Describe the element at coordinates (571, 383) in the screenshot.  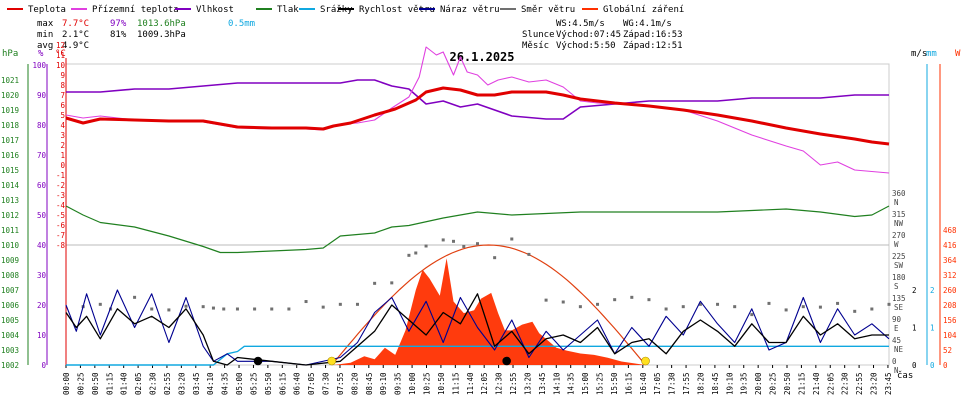
I see `x-tick-label: 14:35` at that location.